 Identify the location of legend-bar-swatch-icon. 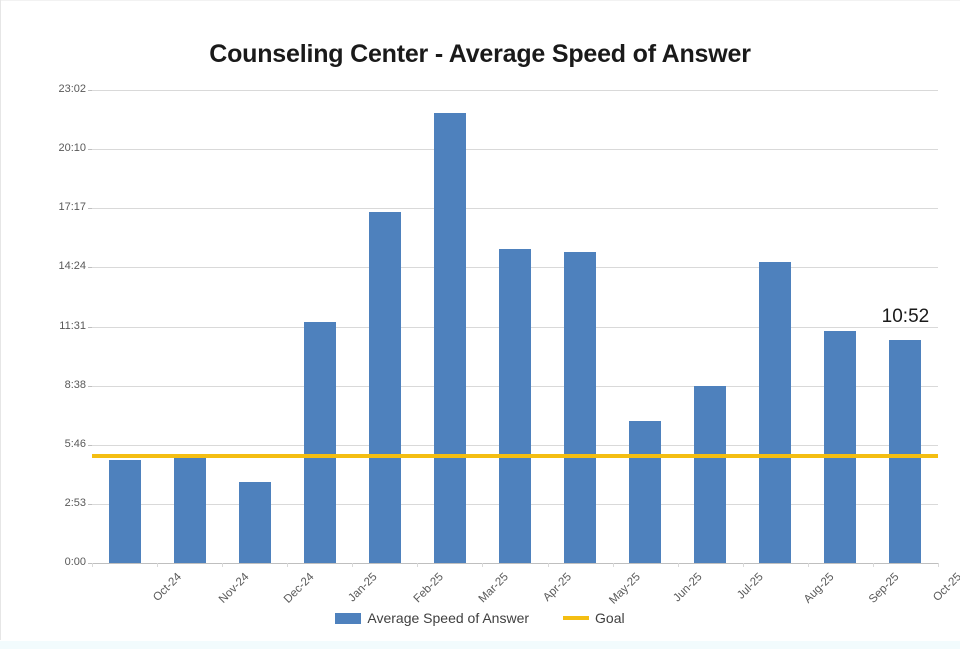
(348, 618).